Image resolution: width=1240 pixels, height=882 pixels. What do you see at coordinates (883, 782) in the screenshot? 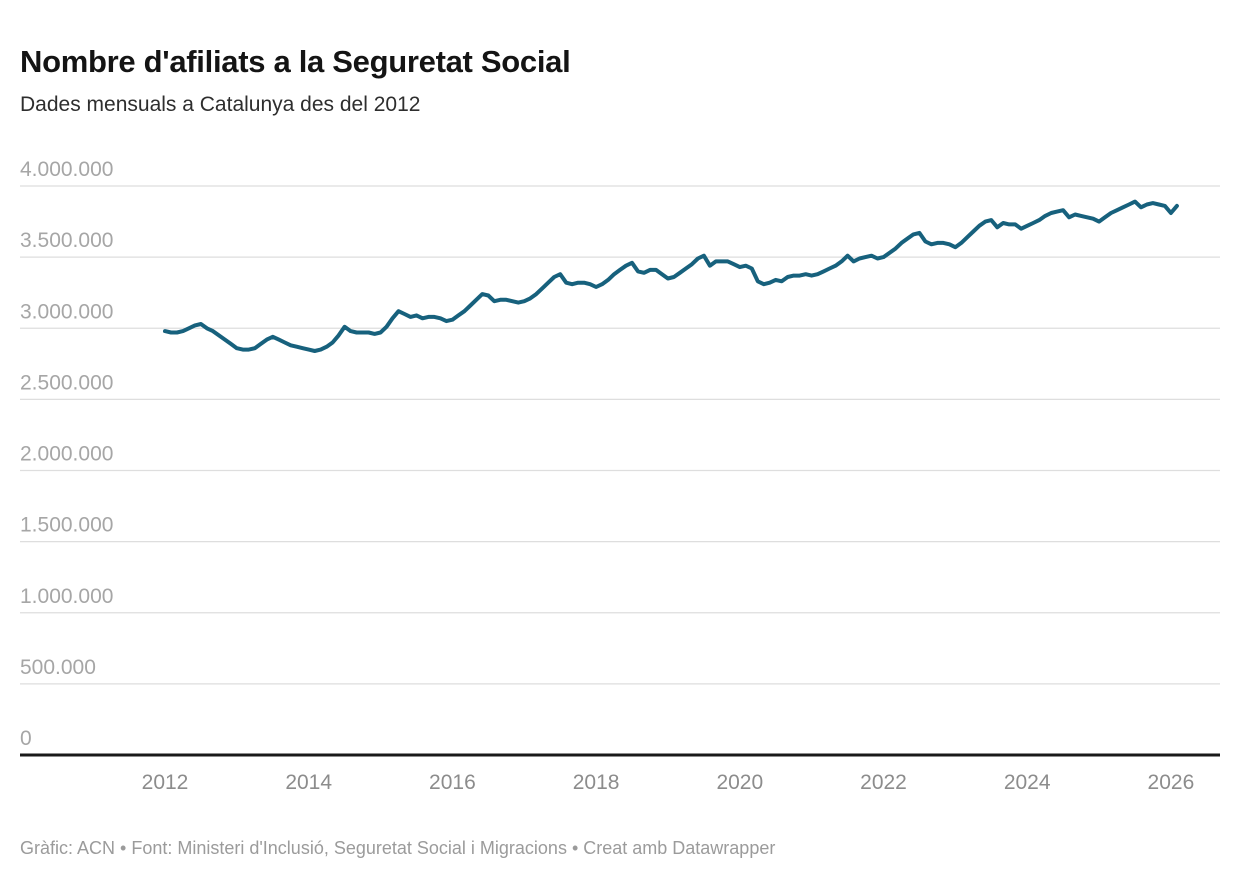
I see `x-tick-label: 2022` at bounding box center [883, 782].